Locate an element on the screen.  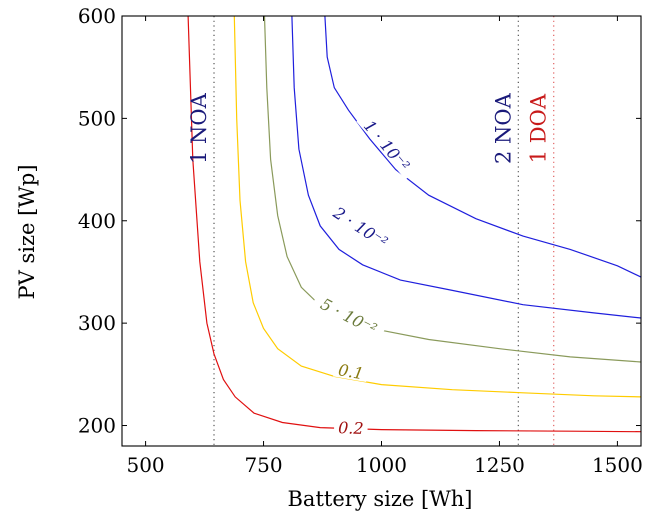
reference-label-1: 2 NOA is located at coordinates (503, 128).